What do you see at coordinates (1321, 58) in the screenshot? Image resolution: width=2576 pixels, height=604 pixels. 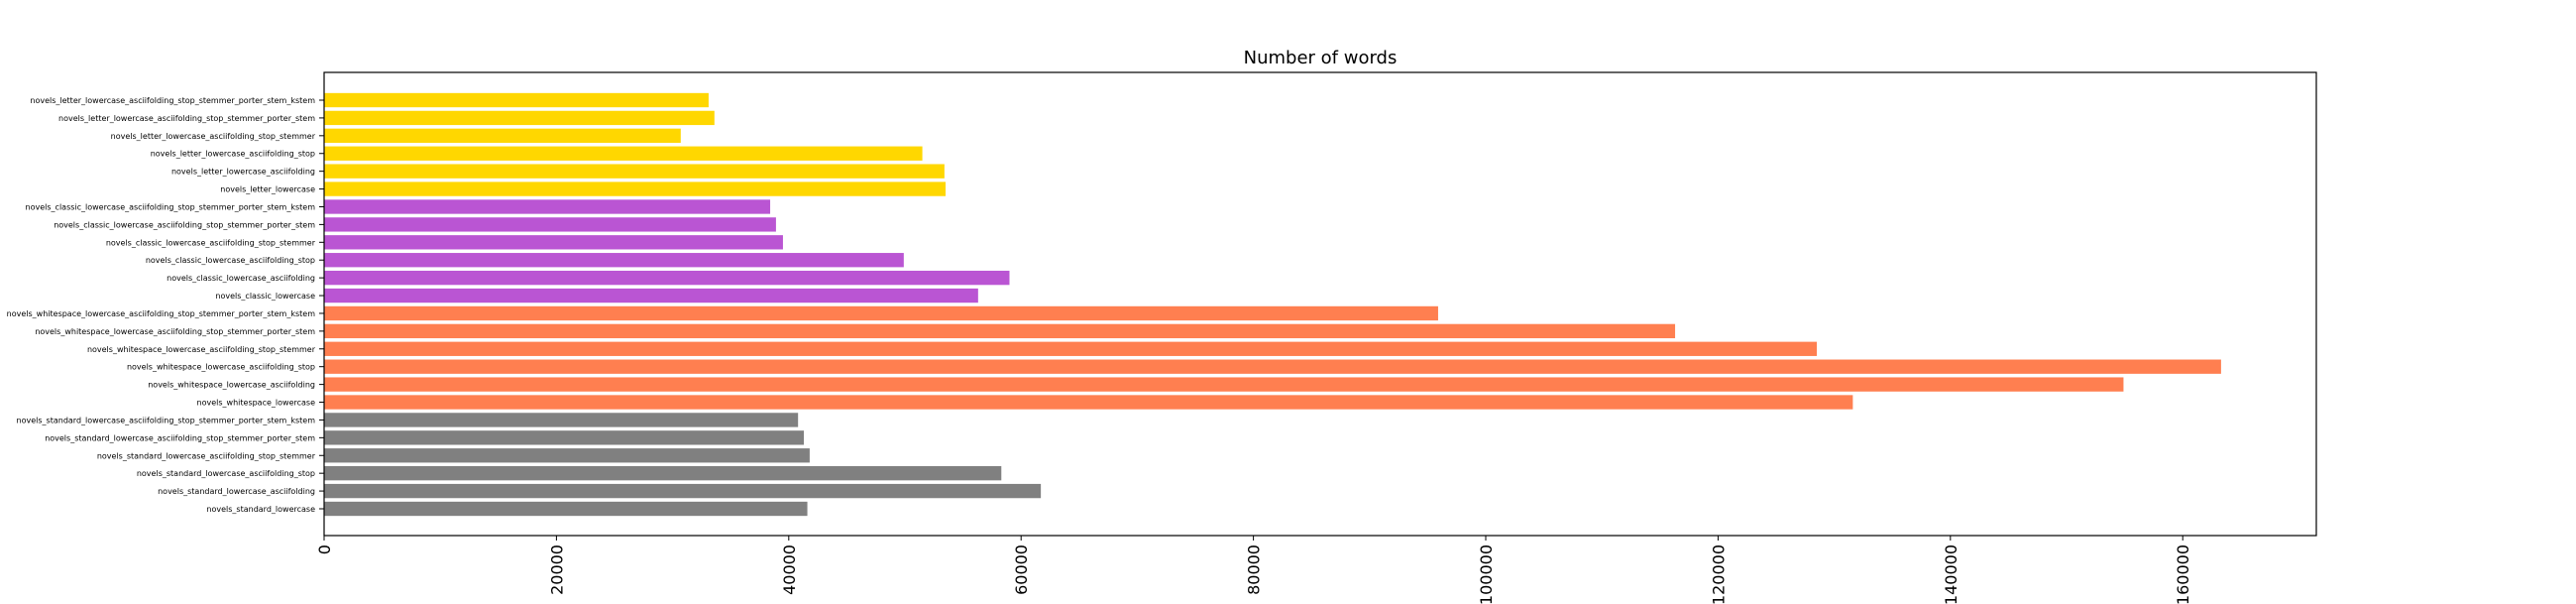 I see `chart-title: Number of words` at bounding box center [1321, 58].